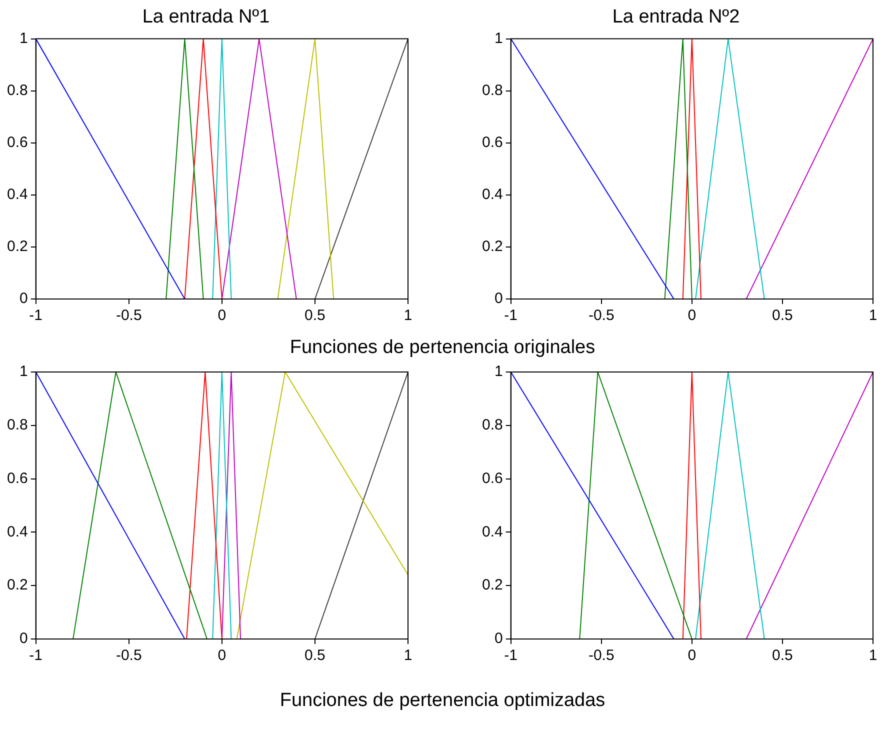  What do you see at coordinates (206, 17) in the screenshot?
I see `chart-title: La entrada Nº1` at bounding box center [206, 17].